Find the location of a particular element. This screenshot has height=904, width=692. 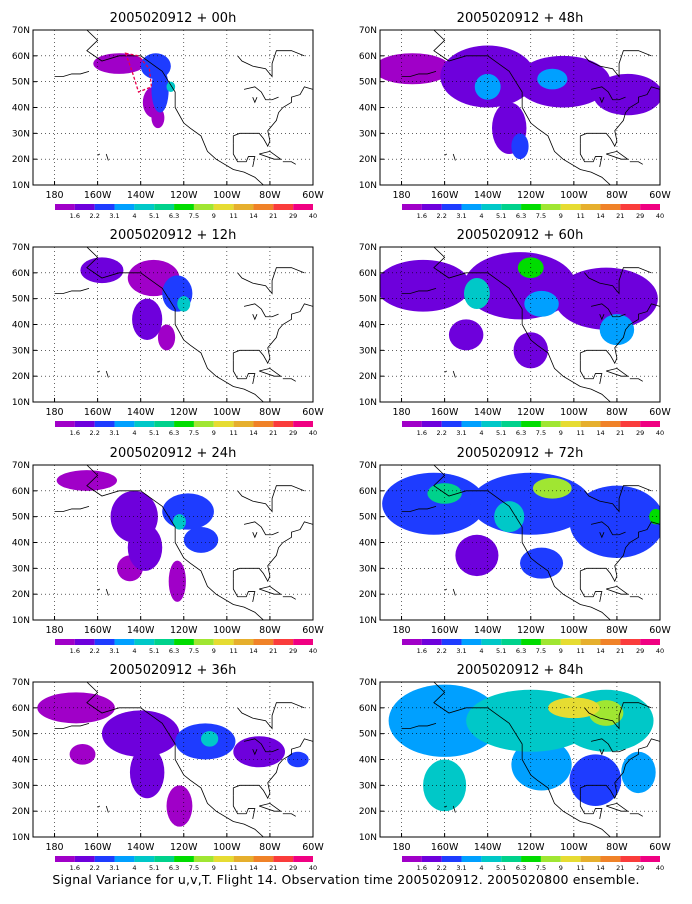

map-body is located at coordinates (173, 759).